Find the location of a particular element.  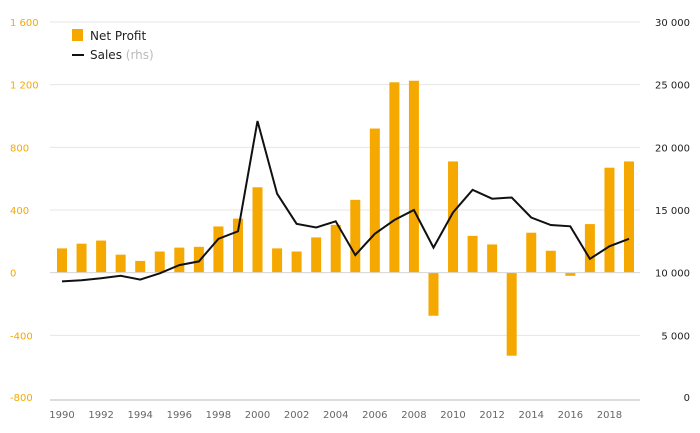

net-profit-bar-1997 is located at coordinates (198, 259).